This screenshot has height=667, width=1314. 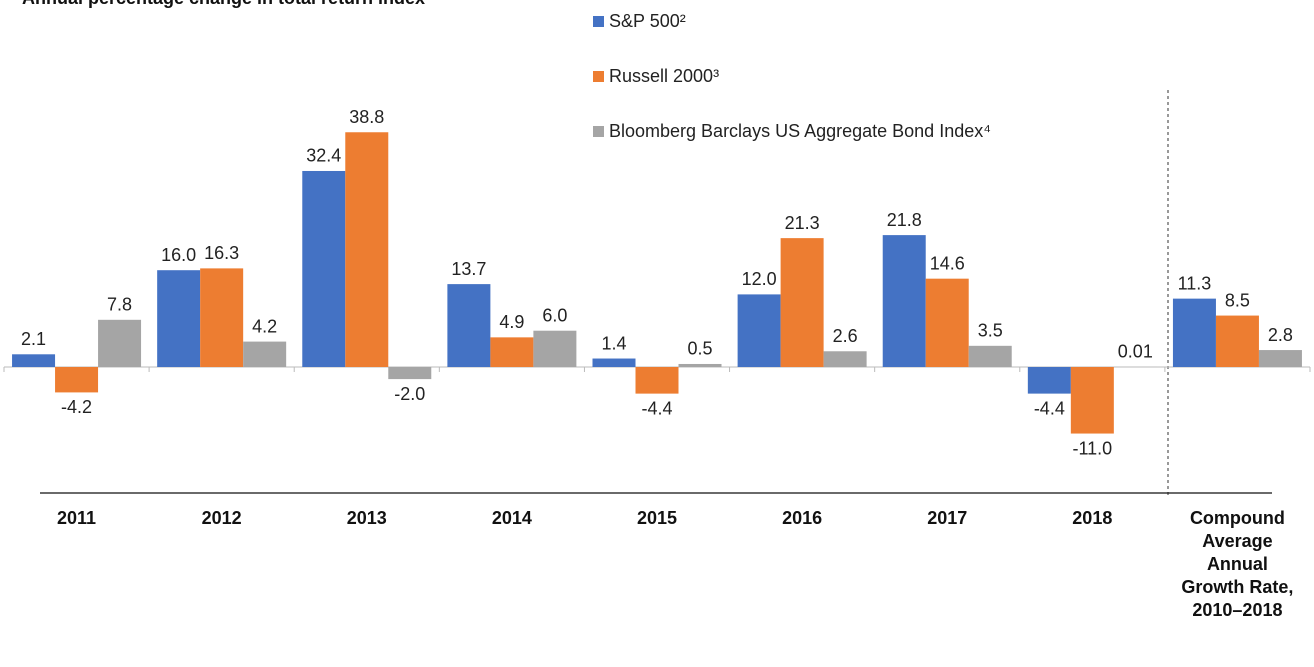 What do you see at coordinates (793, 21) in the screenshot?
I see `legend-item: S&P 500²` at bounding box center [793, 21].